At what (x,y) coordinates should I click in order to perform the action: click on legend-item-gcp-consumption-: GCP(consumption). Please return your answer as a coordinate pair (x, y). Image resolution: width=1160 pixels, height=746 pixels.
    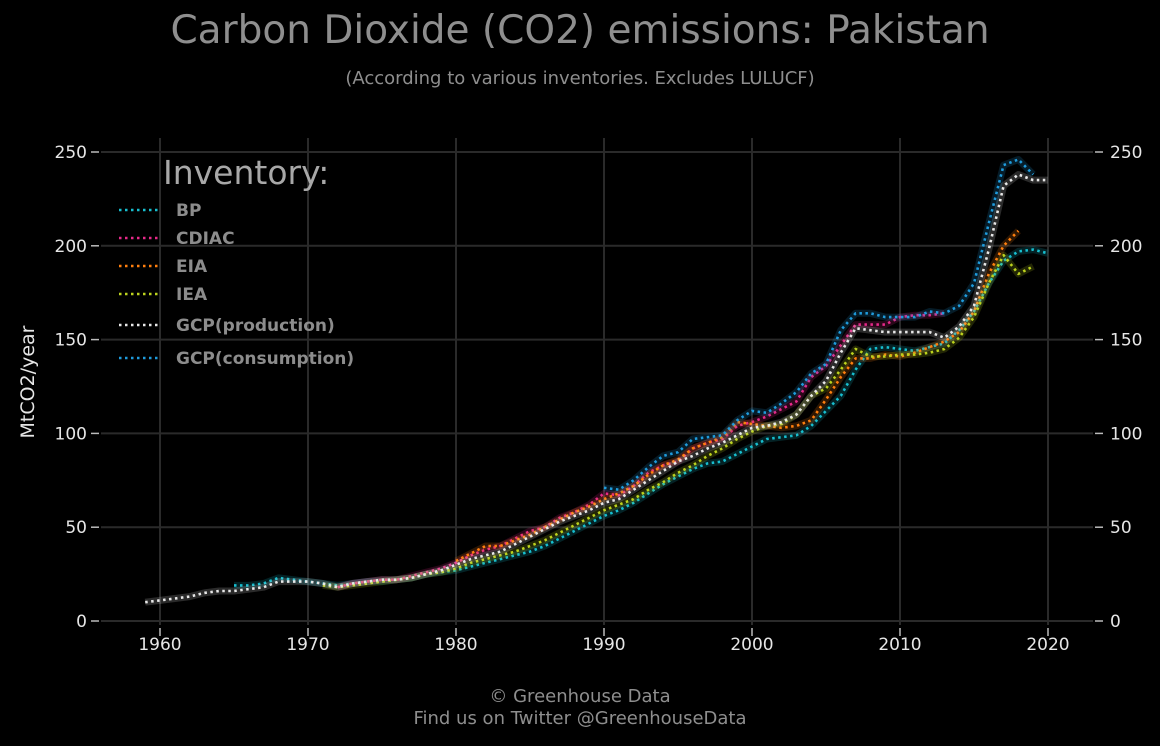
    Looking at the image, I should click on (236, 359).